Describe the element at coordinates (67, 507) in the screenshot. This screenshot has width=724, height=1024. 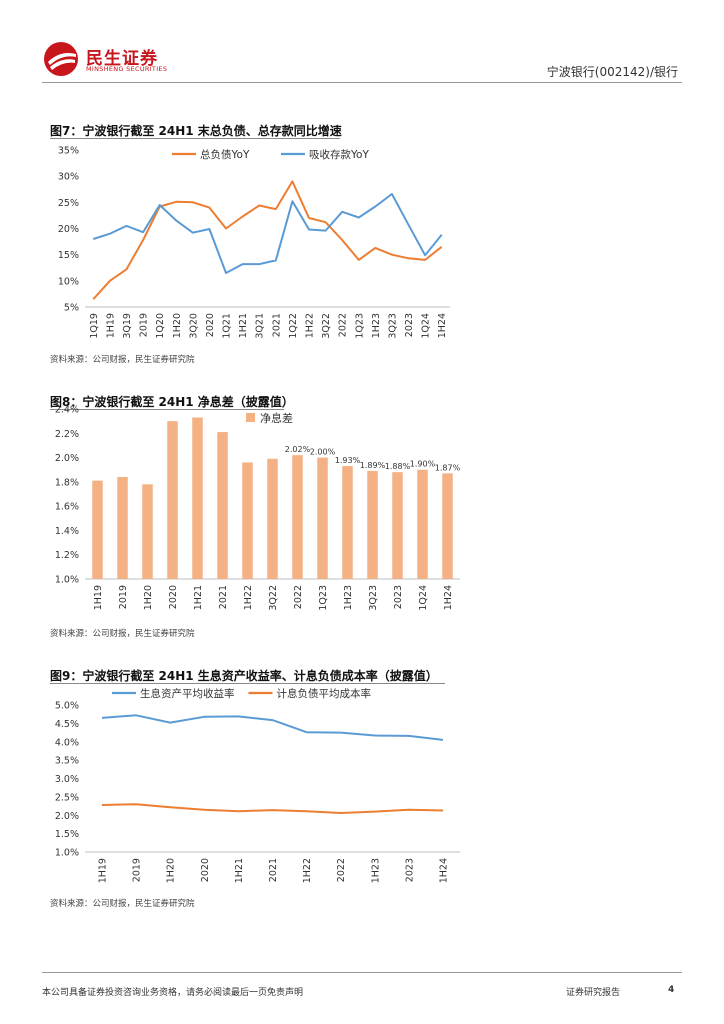
I see `y-tick-label: 1.6%` at that location.